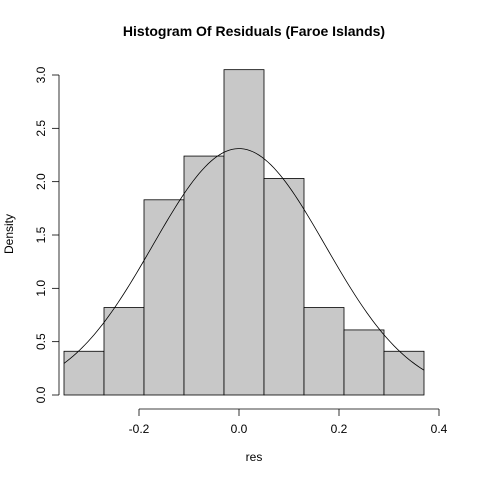 The image size is (480, 480). Describe the element at coordinates (41, 394) in the screenshot. I see `y-tick-label: 0.0` at that location.